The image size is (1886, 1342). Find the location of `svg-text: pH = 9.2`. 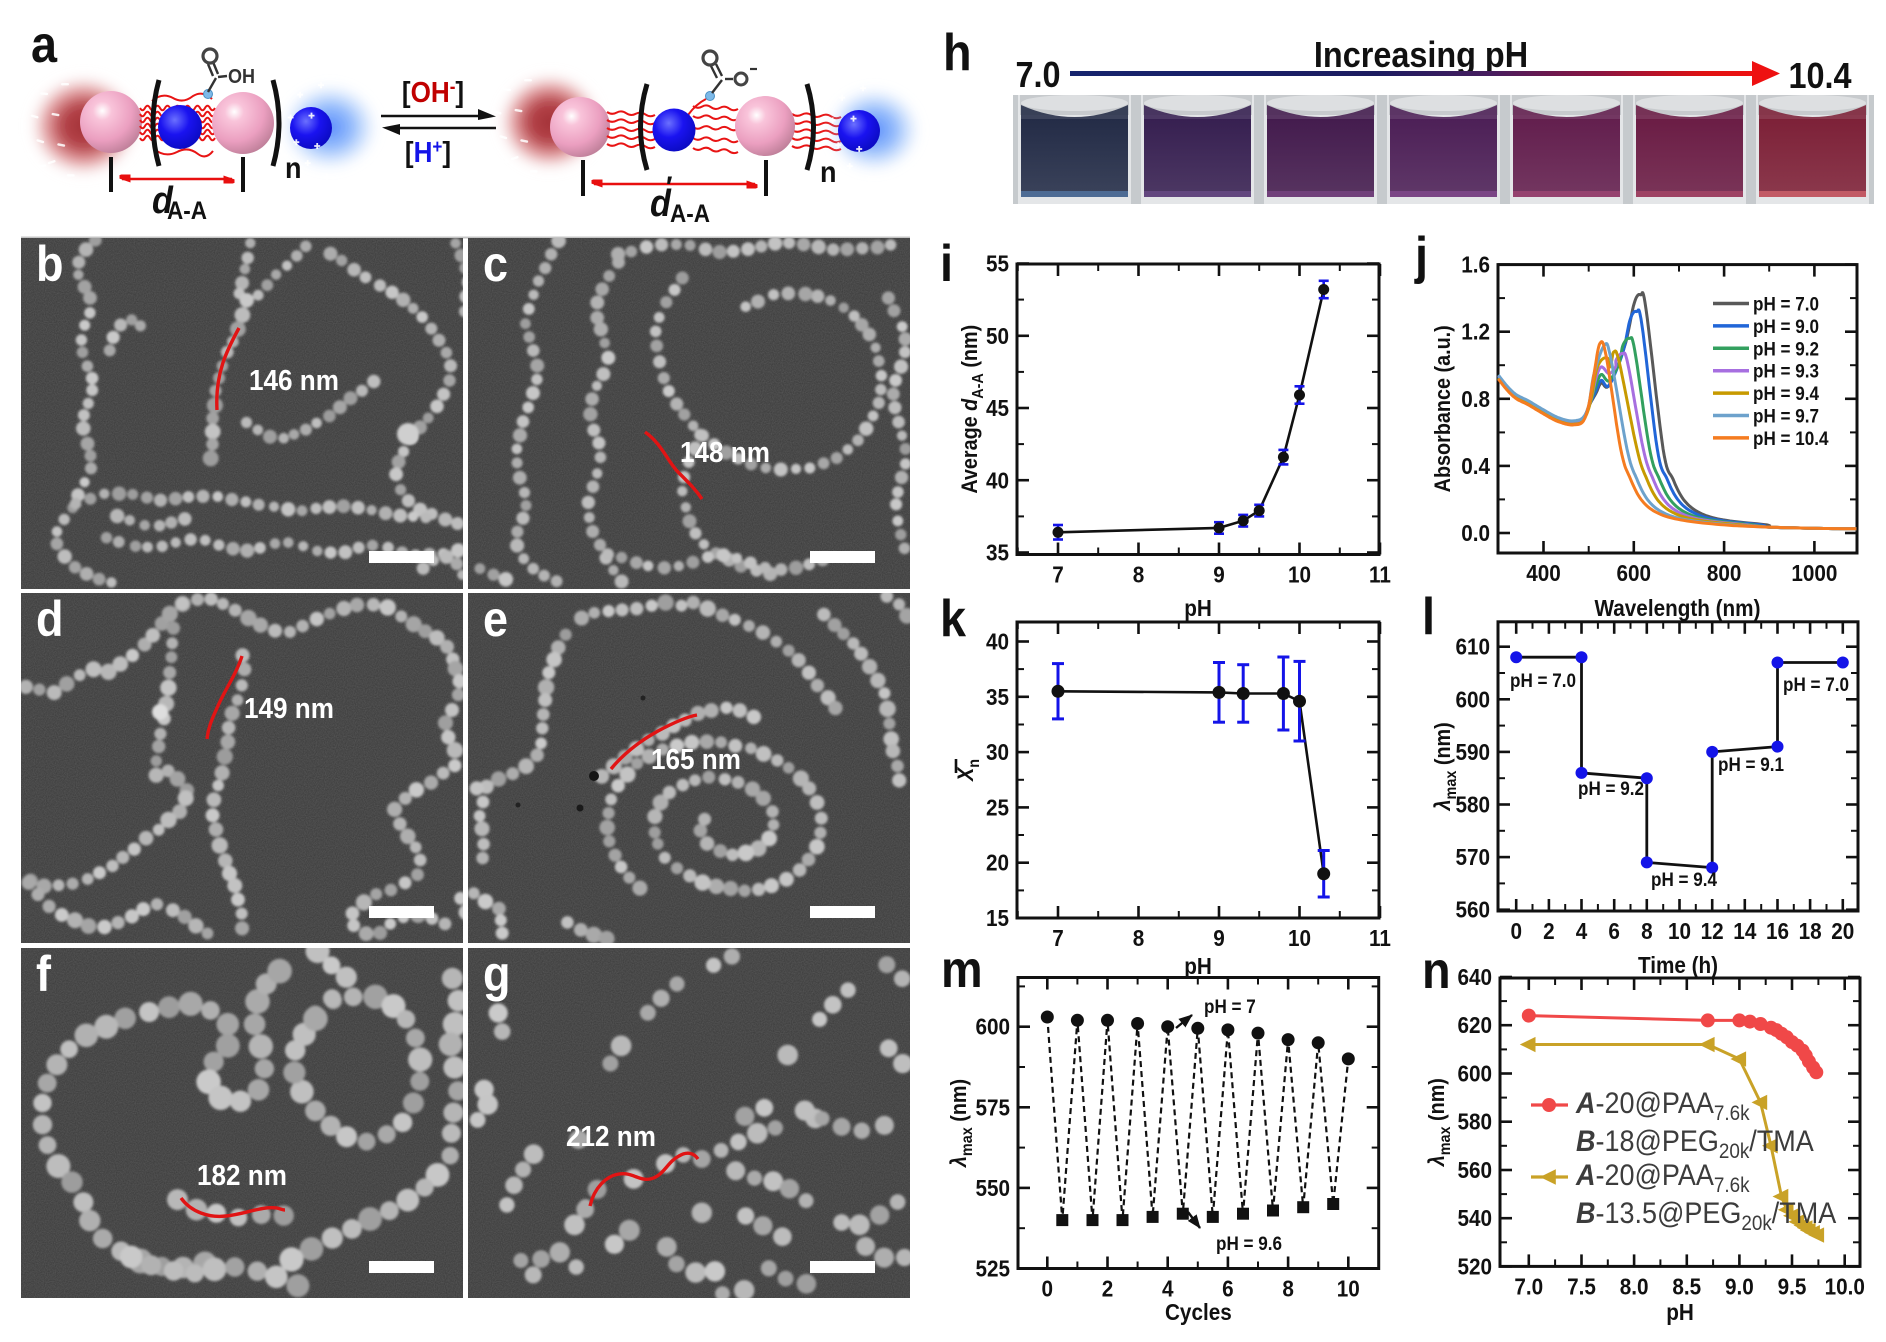

svg-text: pH = 9.2 is located at coordinates (1611, 788).